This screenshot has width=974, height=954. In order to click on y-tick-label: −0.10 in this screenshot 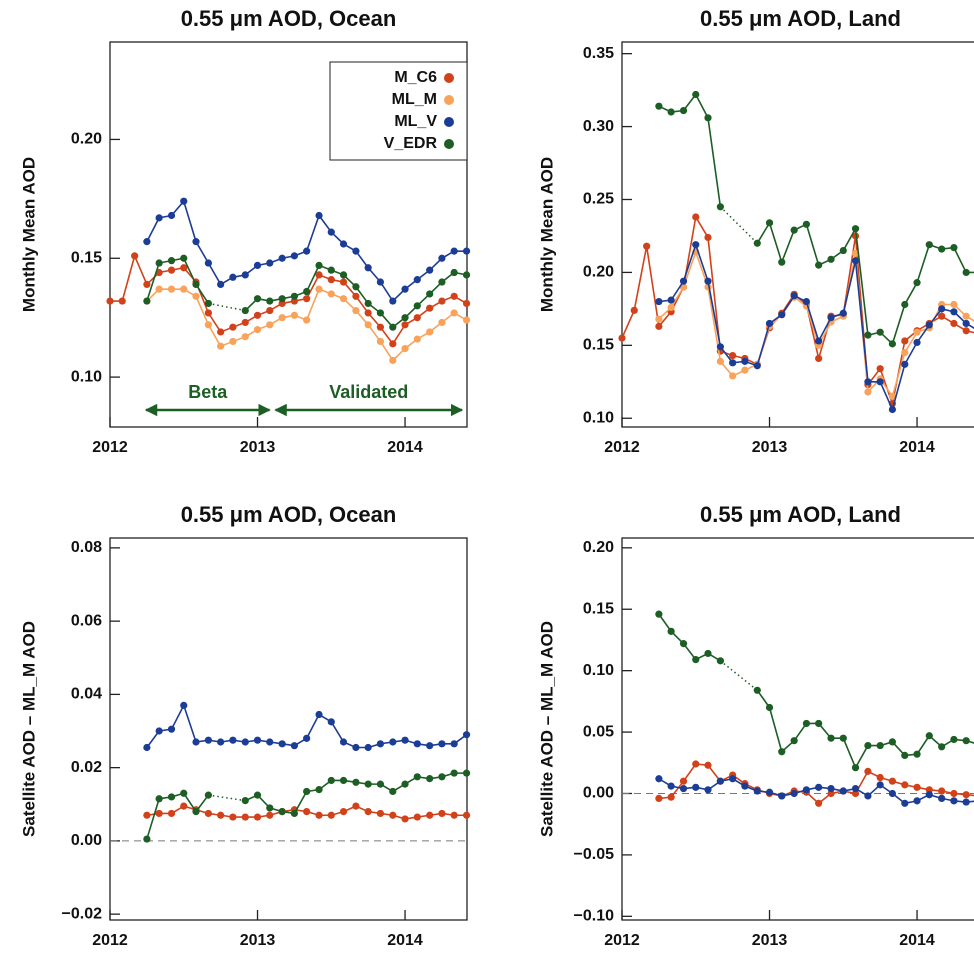, I will do `click(594, 916)`.